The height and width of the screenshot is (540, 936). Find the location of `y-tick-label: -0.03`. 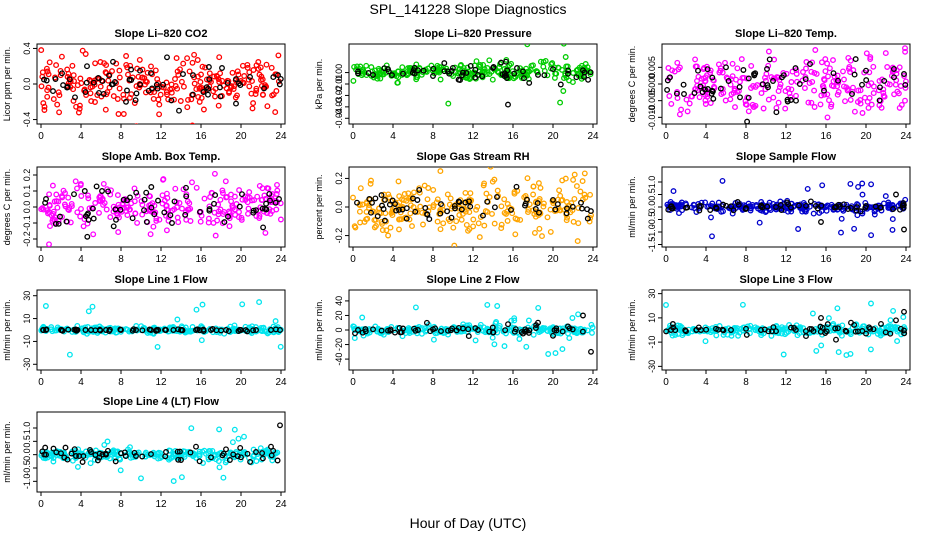

y-tick-label: -0.03 is located at coordinates (339, 107).